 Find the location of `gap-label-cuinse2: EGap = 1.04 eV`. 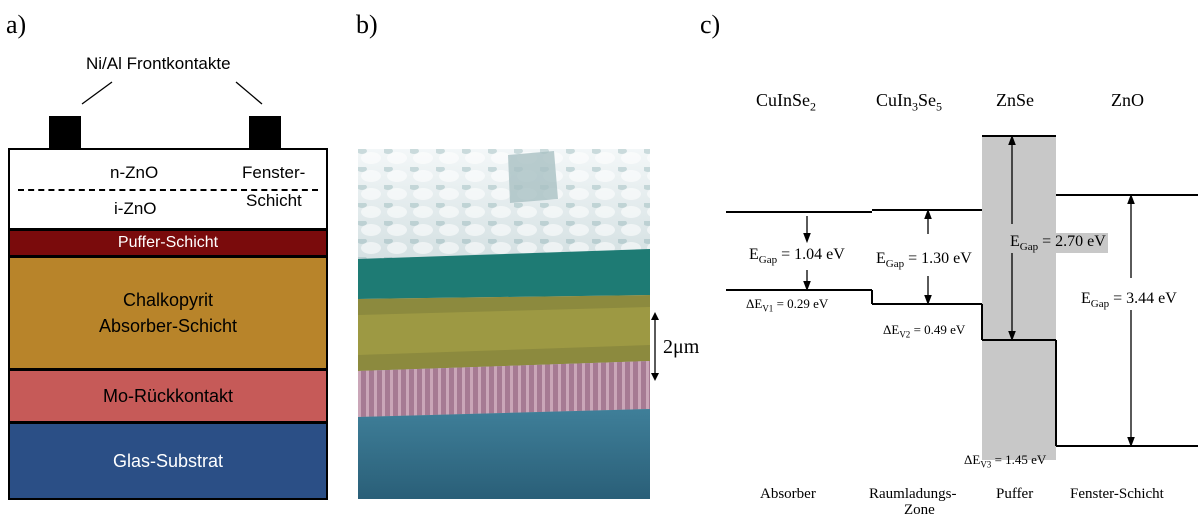

gap-label-cuinse2: EGap = 1.04 eV is located at coordinates (797, 256).